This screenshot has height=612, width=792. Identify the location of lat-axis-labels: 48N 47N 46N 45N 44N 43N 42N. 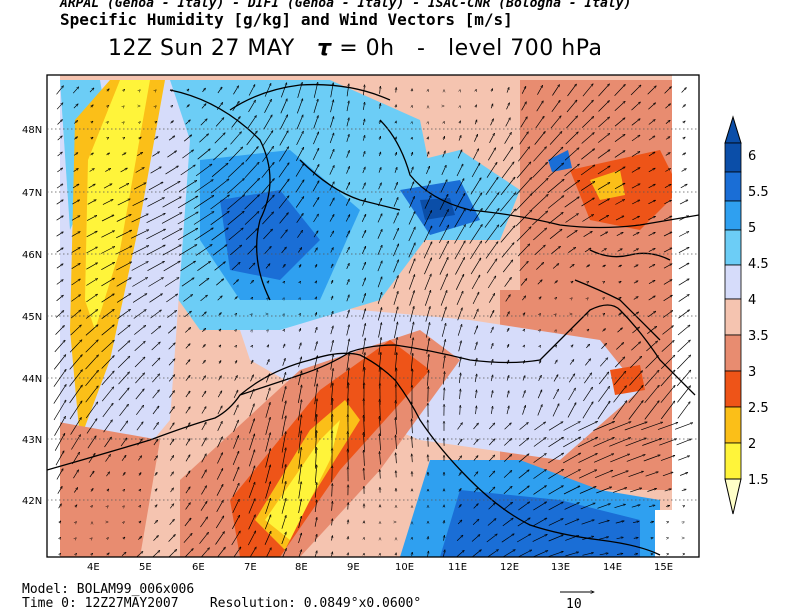
(32, 316).